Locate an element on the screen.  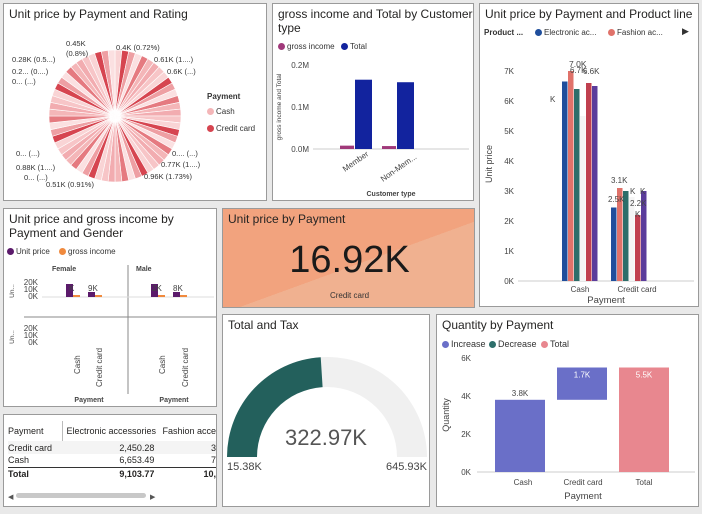
waterfall-value-label-1: 1.7K is located at coordinates (582, 375).